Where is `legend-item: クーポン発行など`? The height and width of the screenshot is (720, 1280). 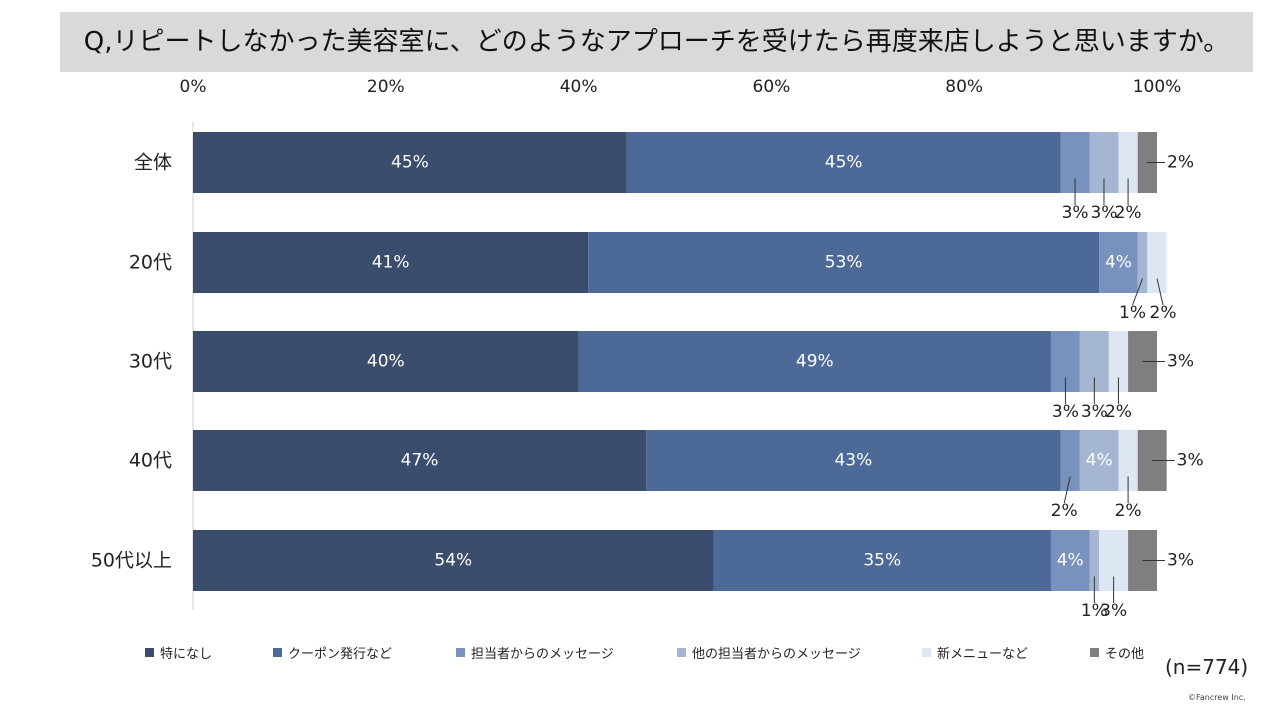 legend-item: クーポン発行など is located at coordinates (332, 652).